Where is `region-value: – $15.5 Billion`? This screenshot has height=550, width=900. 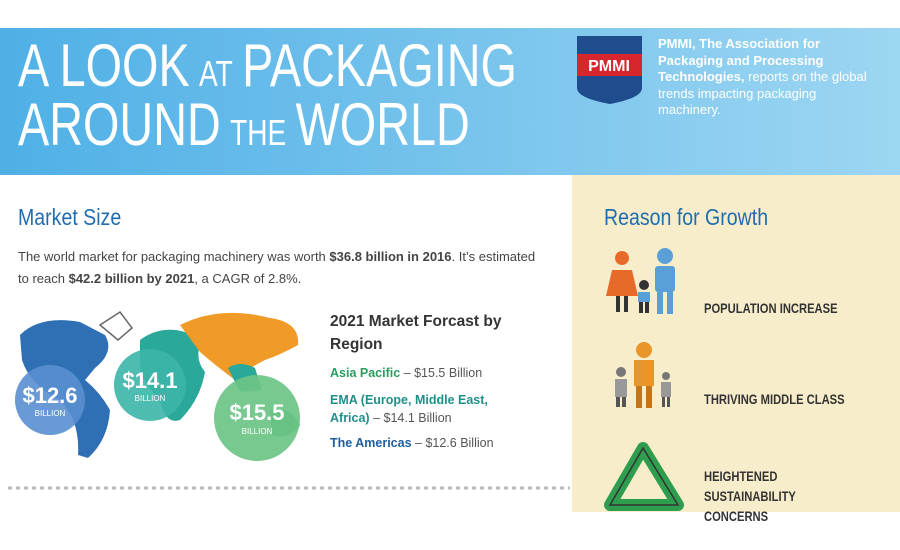
region-value: – $15.5 Billion is located at coordinates (443, 373).